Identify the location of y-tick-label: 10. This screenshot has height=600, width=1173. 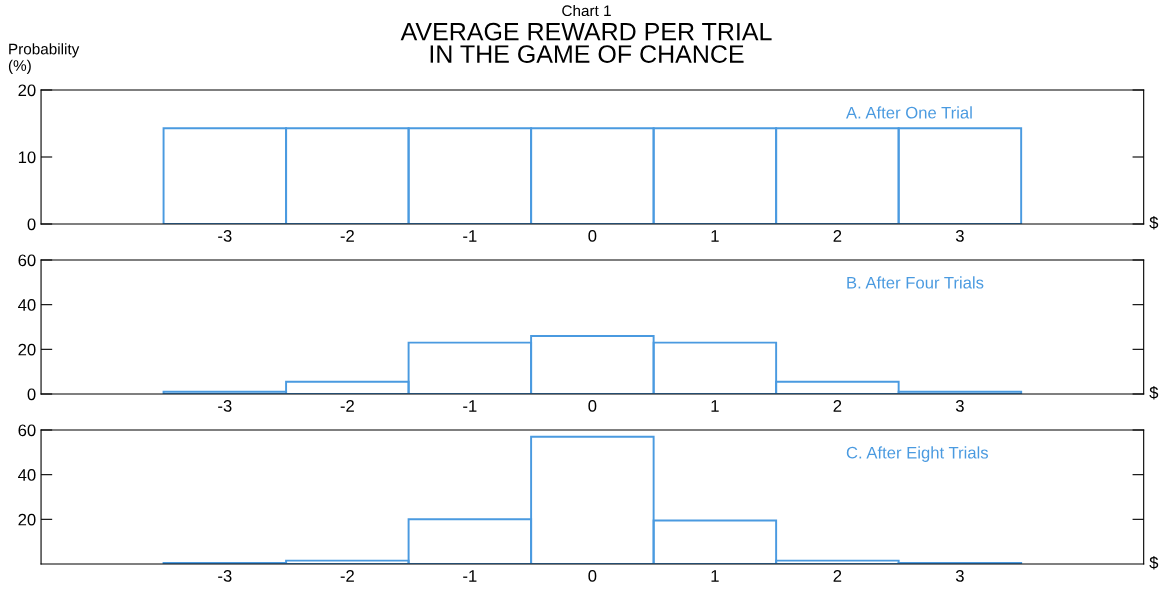
(27, 157).